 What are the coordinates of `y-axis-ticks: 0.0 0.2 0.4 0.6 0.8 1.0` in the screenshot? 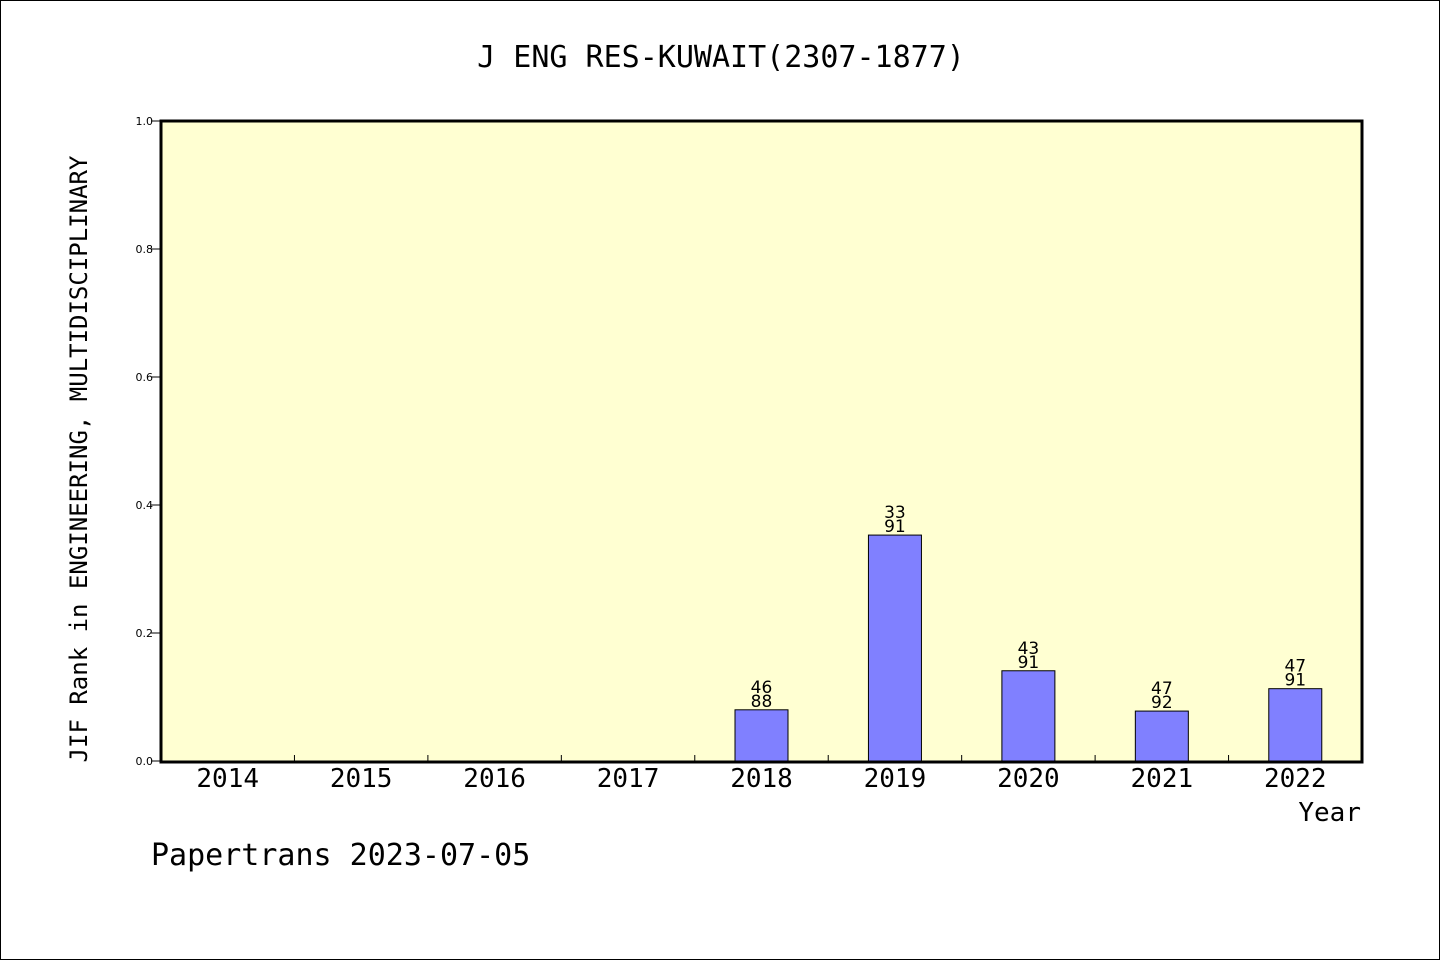 It's located at (148, 441).